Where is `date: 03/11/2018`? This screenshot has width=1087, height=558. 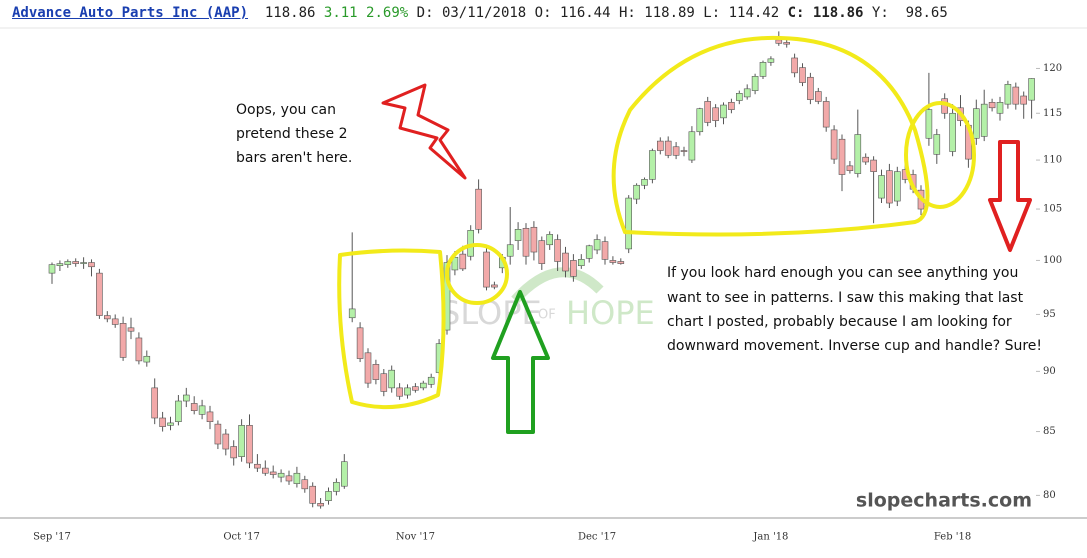 date: 03/11/2018 is located at coordinates (484, 13).